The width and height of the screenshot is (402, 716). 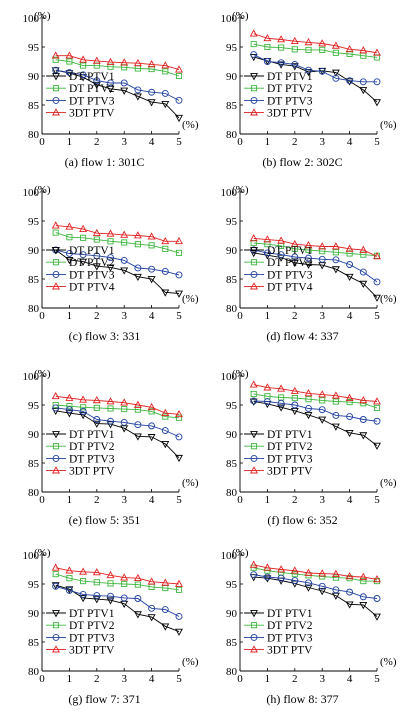 What do you see at coordinates (229, 19) in the screenshot?
I see `y-tick-label: 100` at bounding box center [229, 19].